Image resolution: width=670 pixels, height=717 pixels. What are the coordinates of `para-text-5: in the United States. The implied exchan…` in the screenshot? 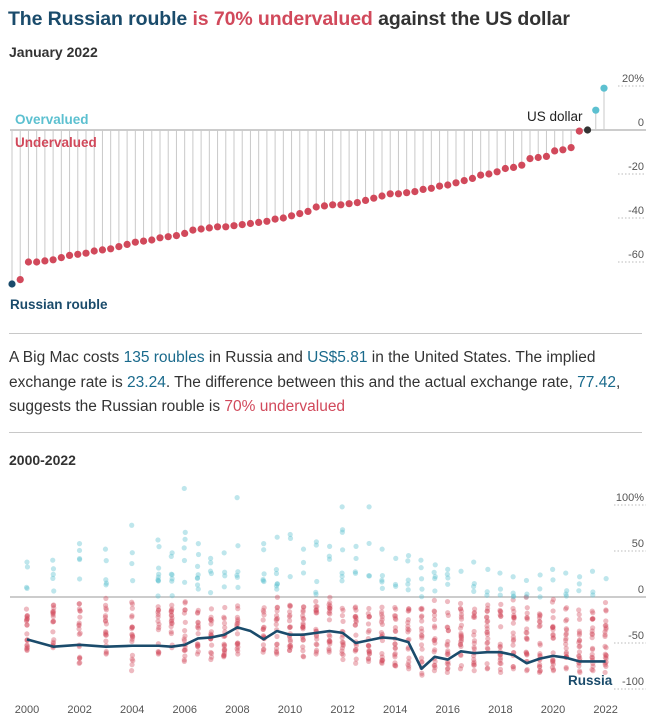 It's located at (302, 370).